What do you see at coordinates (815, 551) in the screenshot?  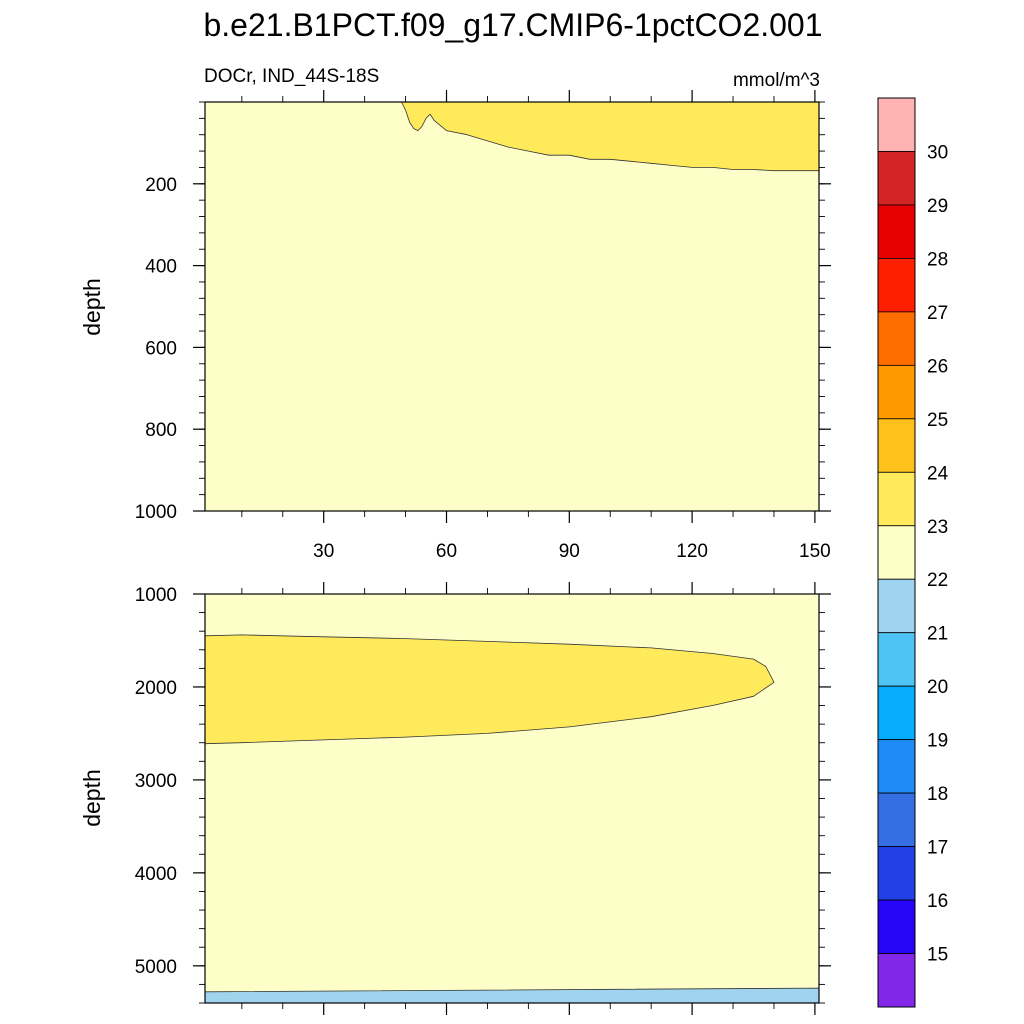 I see `upper-x-tick-label: 150` at bounding box center [815, 551].